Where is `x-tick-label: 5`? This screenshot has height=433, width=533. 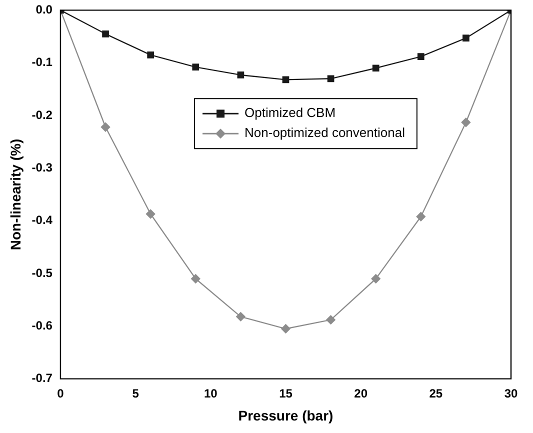 x-tick-label: 5 is located at coordinates (136, 393).